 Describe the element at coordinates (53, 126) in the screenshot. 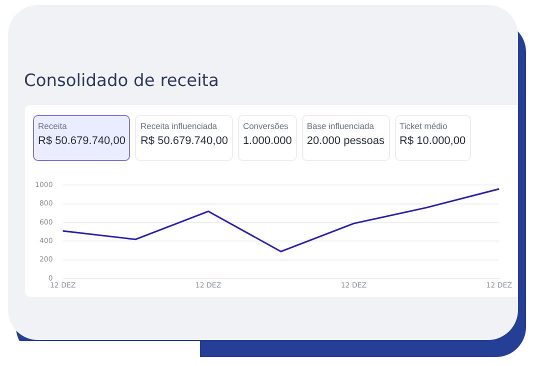

I see `text: Receita` at that location.